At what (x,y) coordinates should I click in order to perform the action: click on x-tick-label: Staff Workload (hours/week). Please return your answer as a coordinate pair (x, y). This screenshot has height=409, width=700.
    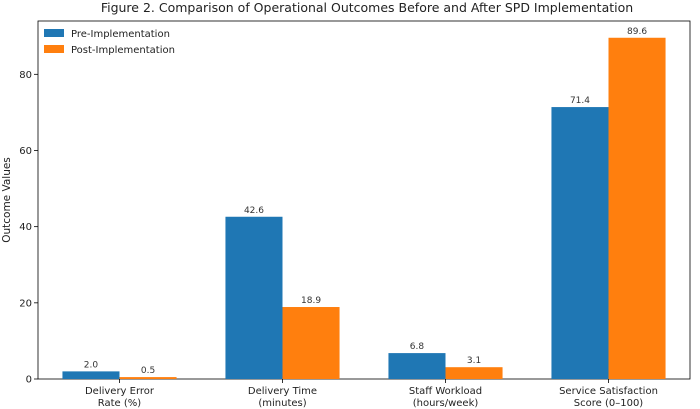
    Looking at the image, I should click on (445, 397).